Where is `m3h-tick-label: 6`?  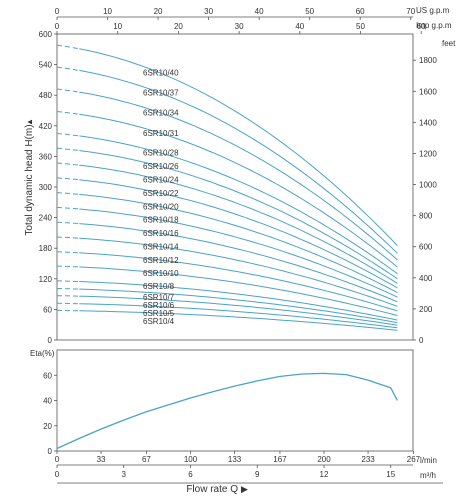
m3h-tick-label: 6 is located at coordinates (190, 474).